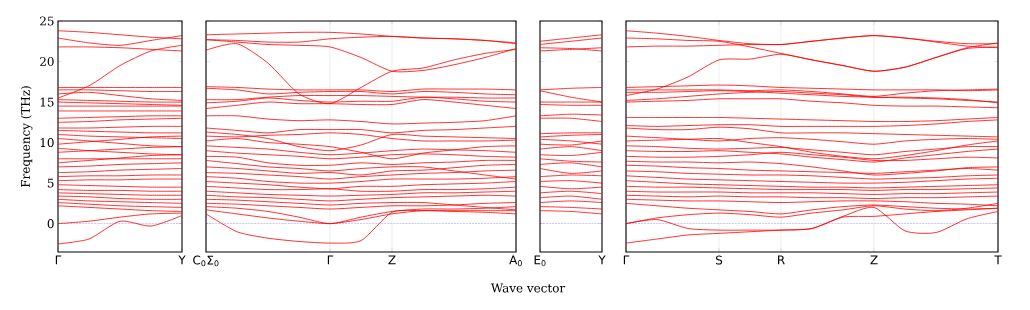 This screenshot has height=310, width=1030. Describe the element at coordinates (47, 62) in the screenshot. I see `y-tick-label: 20` at that location.